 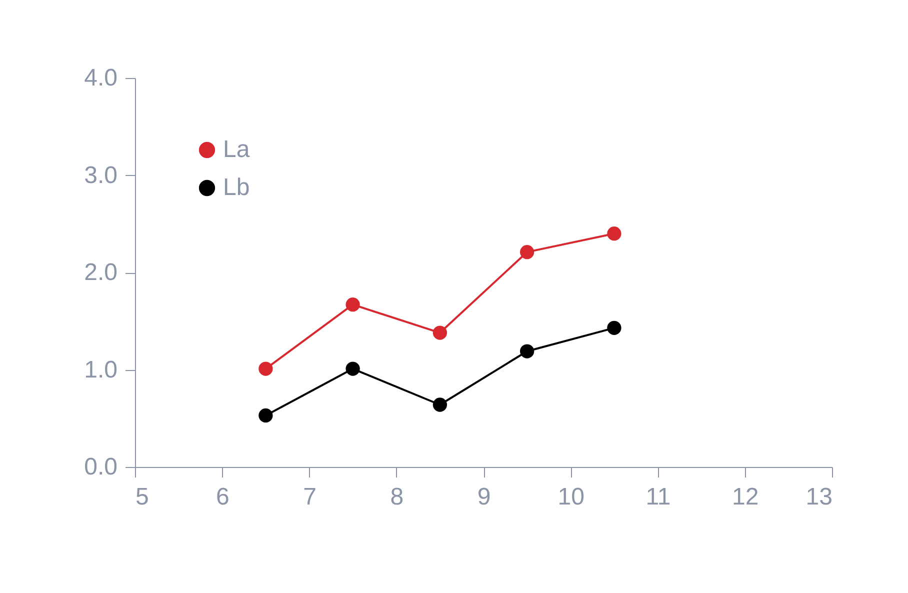 What do you see at coordinates (101, 78) in the screenshot?
I see `y-tick-label: 4.0` at bounding box center [101, 78].